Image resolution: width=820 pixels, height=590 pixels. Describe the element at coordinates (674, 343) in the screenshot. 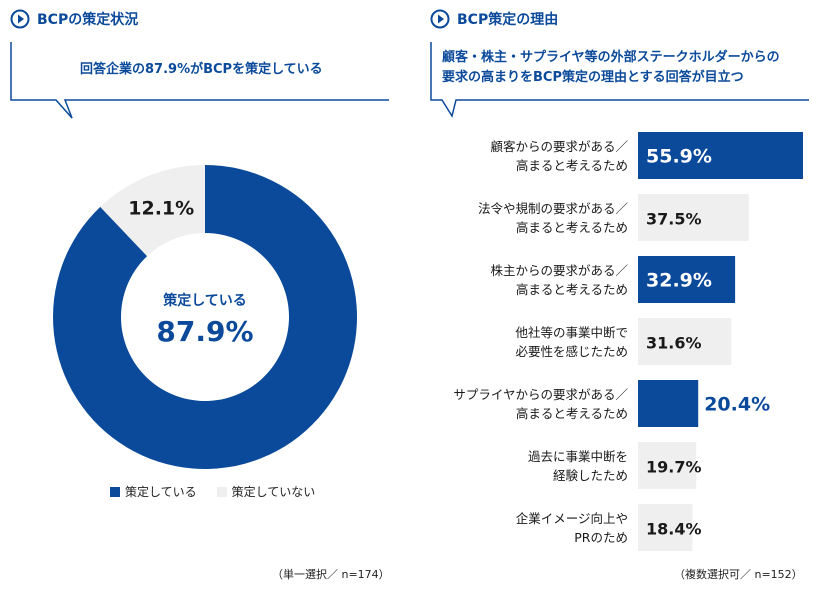

I see `value-label: 31.6%` at that location.